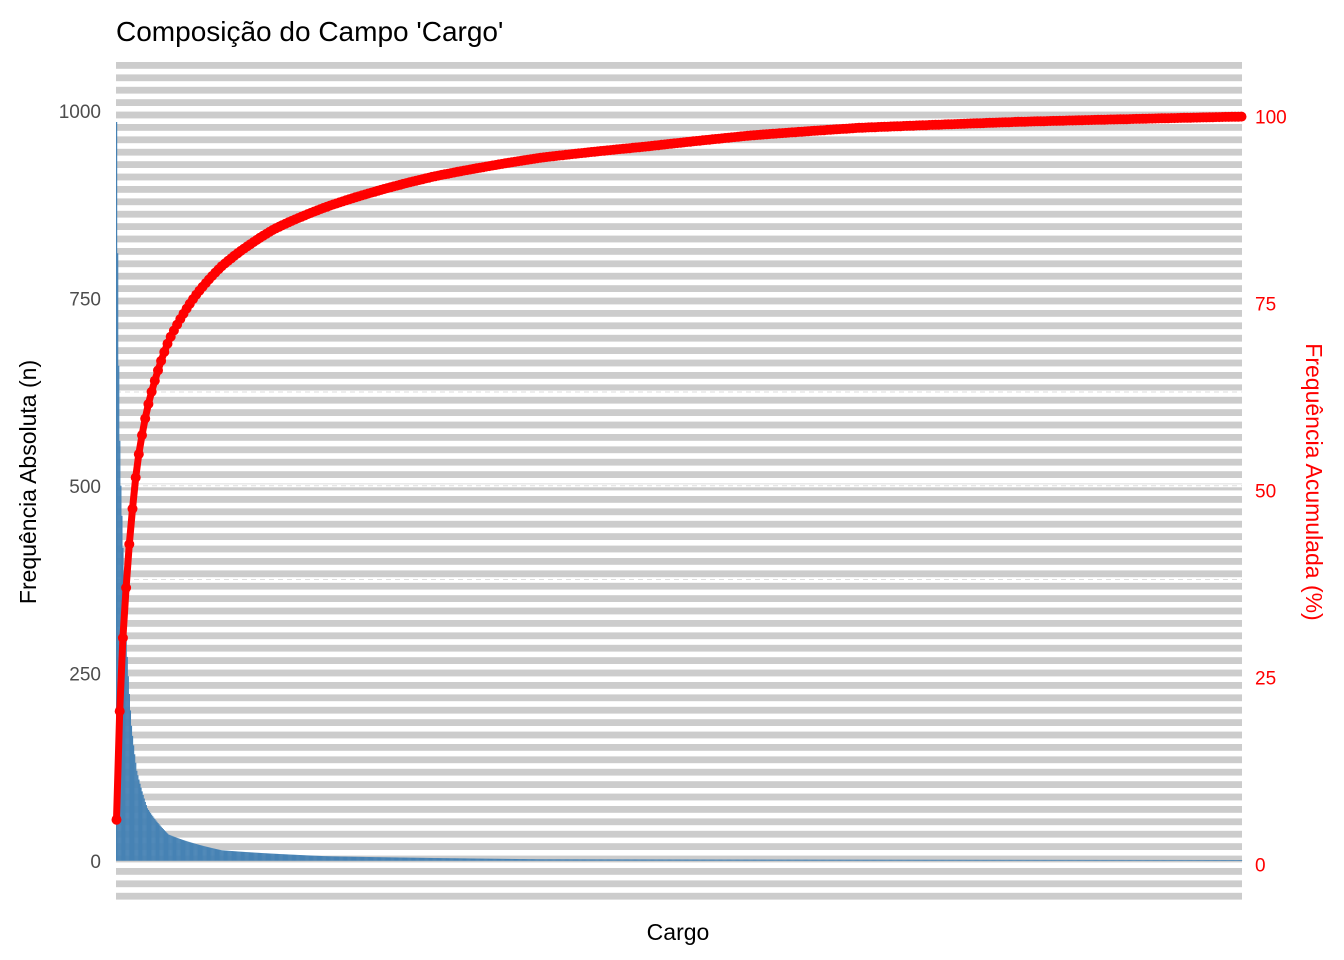  What do you see at coordinates (95, 862) in the screenshot?
I see `y-tick-left-label: 0` at bounding box center [95, 862].